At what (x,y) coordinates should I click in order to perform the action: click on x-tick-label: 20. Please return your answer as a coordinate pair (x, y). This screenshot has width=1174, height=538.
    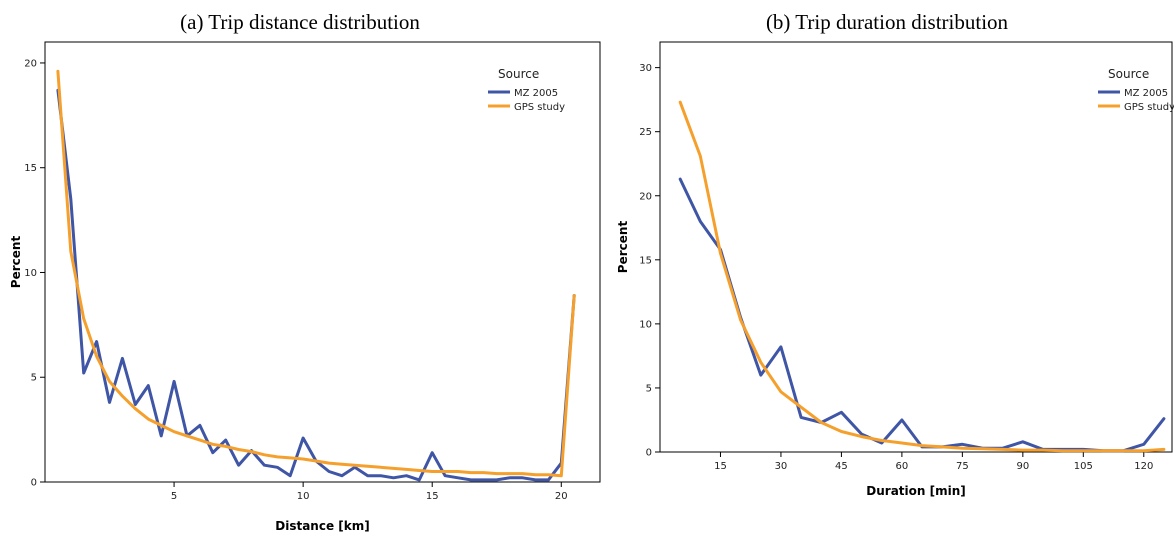
    Looking at the image, I should click on (561, 496).